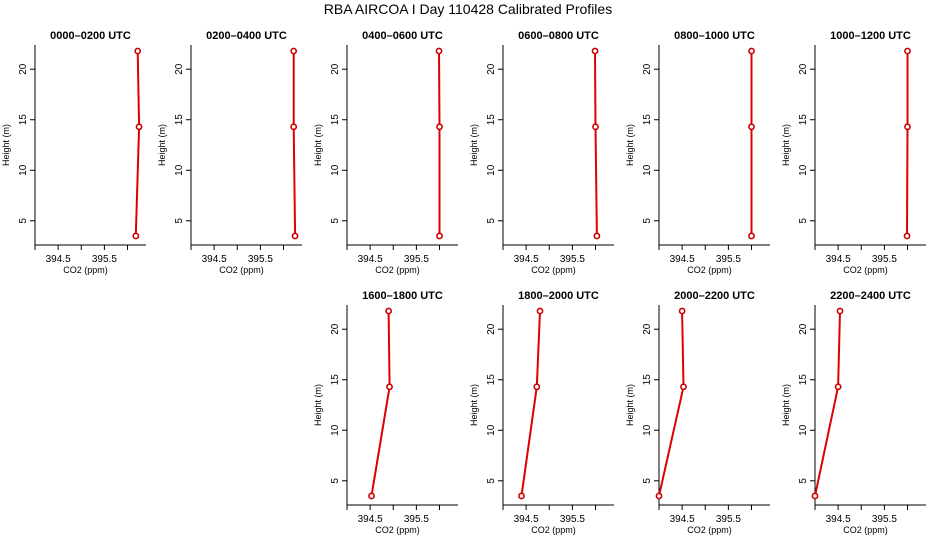 The height and width of the screenshot is (540, 936). I want to click on panel-title: 2000–2200 UTC, so click(714, 296).